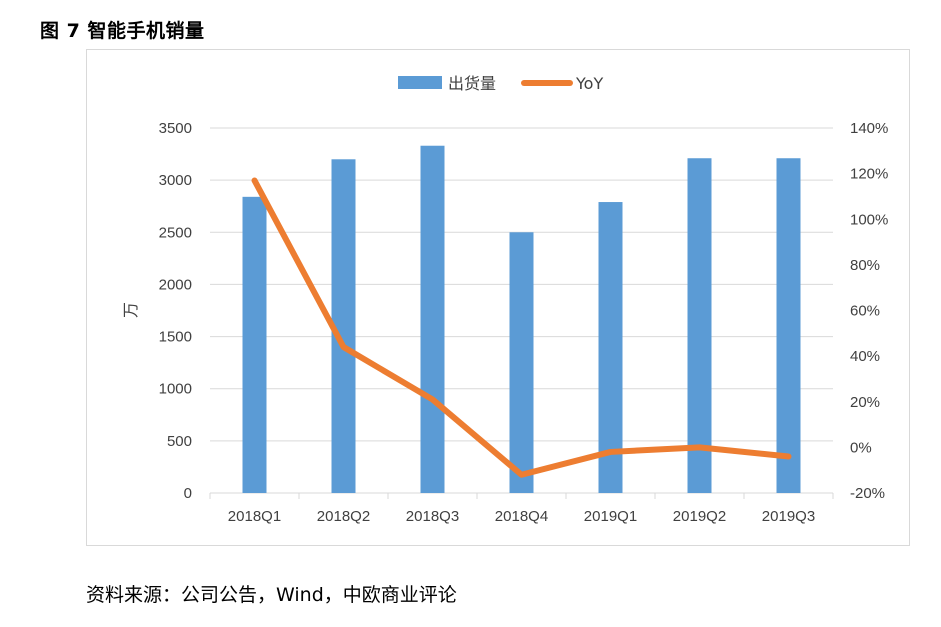 Image resolution: width=941 pixels, height=627 pixels. Describe the element at coordinates (521, 516) in the screenshot. I see `x-tick-label: 2018Q4` at that location.